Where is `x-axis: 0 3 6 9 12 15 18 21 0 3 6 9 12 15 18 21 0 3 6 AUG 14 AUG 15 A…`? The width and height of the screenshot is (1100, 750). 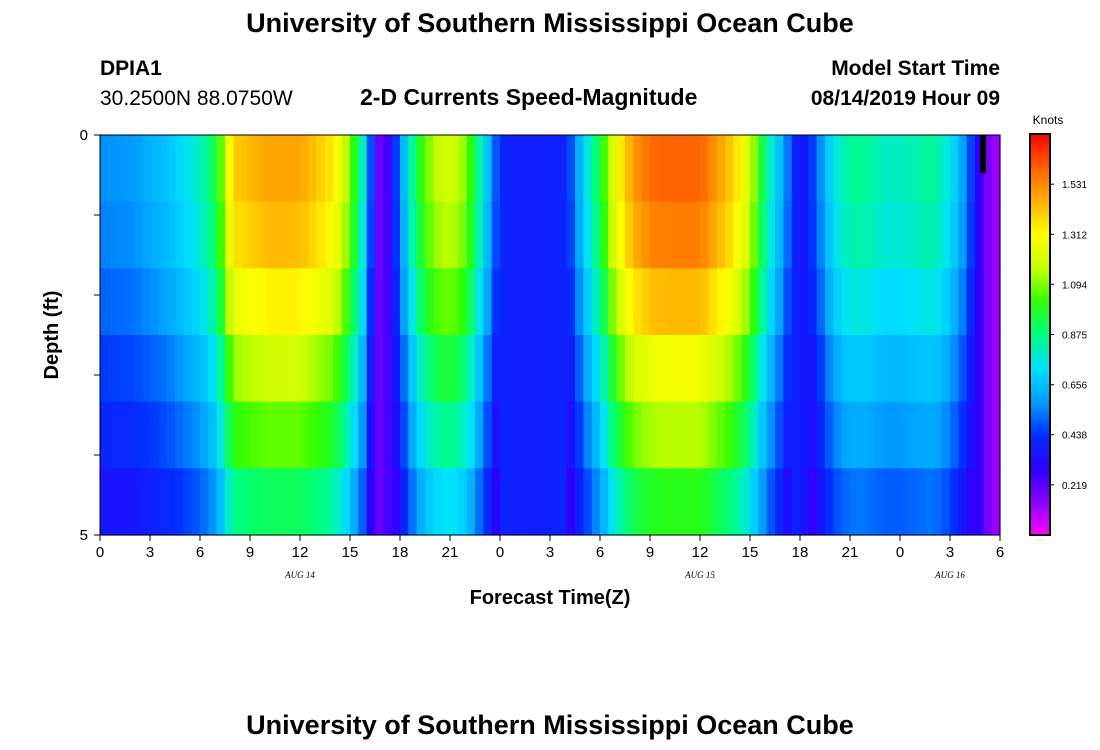
x-axis: 0 3 6 9 12 15 18 21 0 3 6 9 12 15 18 21 0 3 6 AUG 14 AUG 15 A… is located at coordinates (550, 557).